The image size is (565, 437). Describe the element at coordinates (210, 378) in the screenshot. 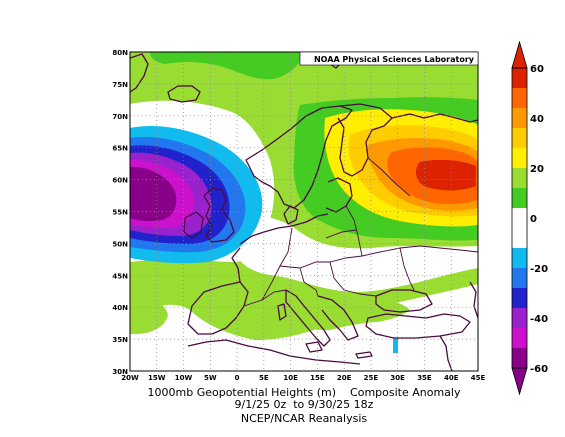

I see `longitude-label: 5W` at that location.